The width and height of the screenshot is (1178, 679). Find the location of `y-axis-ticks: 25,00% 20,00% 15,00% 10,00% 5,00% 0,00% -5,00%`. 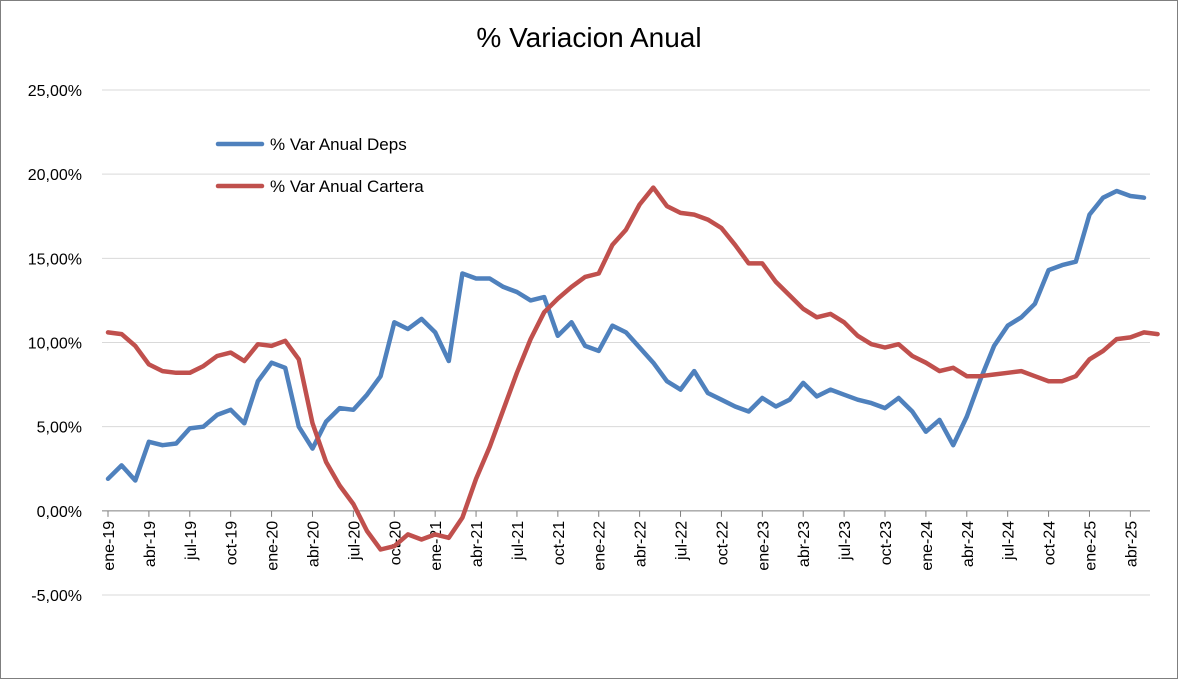

y-axis-ticks: 25,00% 20,00% 15,00% 10,00% 5,00% 0,00% -5,00% is located at coordinates (55, 344).